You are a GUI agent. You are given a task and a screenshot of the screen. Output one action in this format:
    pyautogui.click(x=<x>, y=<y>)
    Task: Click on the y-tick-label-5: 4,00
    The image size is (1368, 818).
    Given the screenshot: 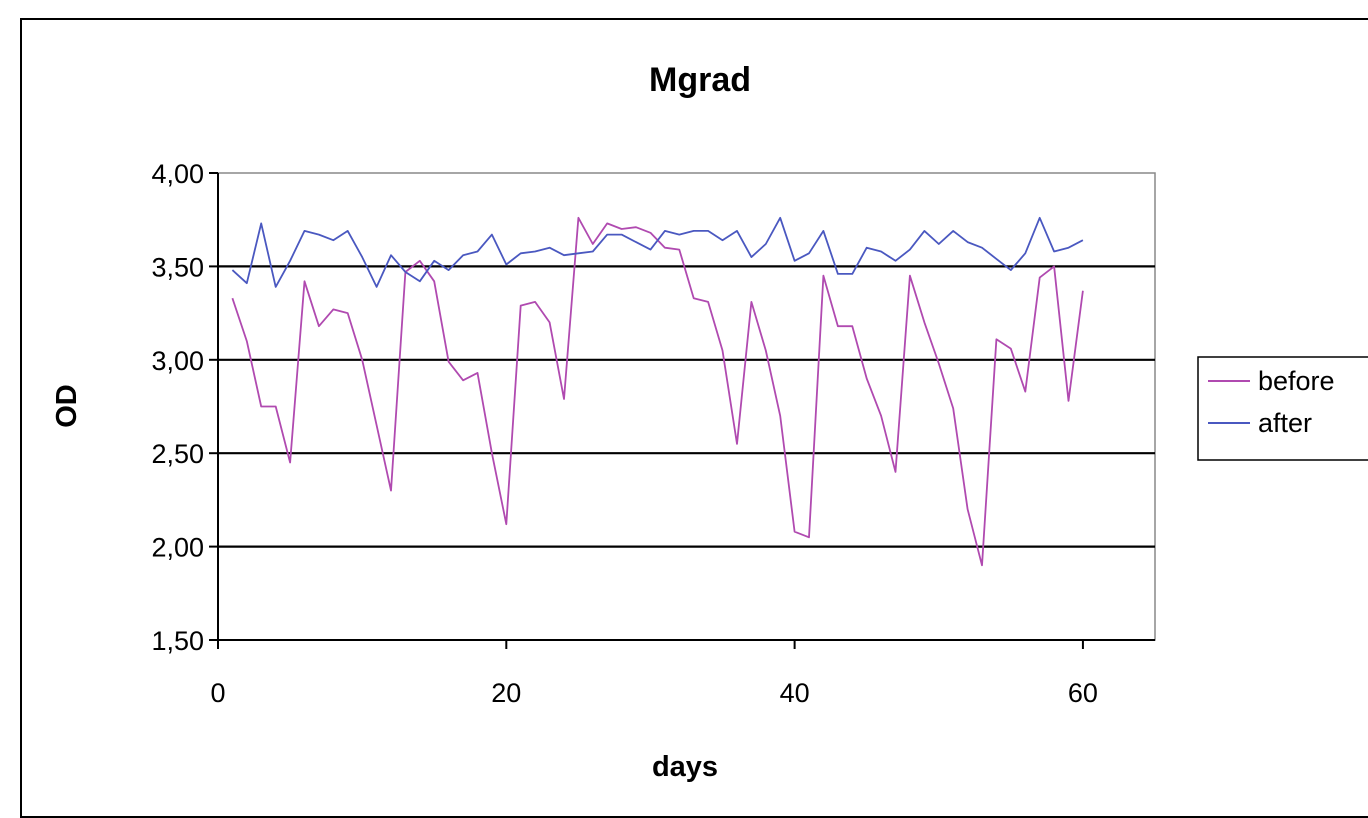 What is the action you would take?
    pyautogui.click(x=177, y=174)
    